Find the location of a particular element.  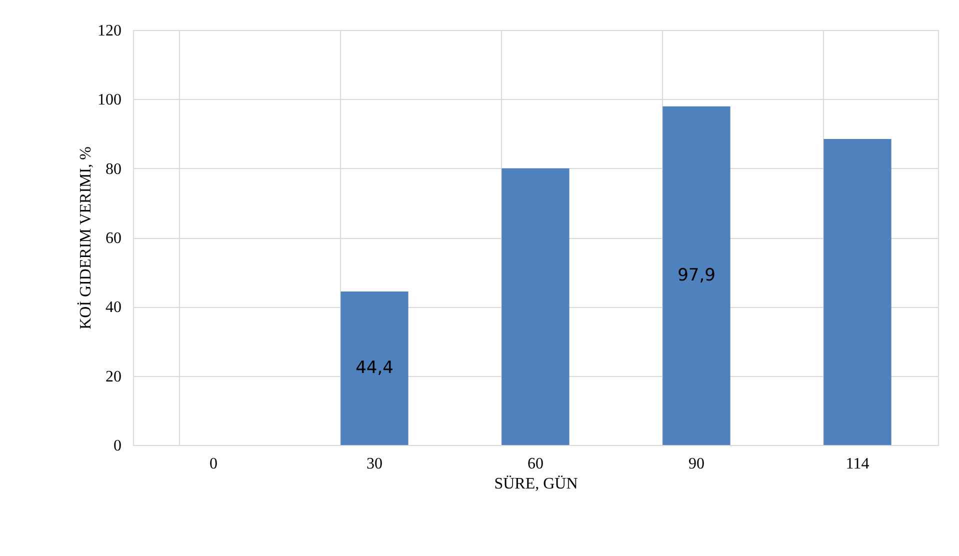

y-tick-label: 20 is located at coordinates (114, 377).